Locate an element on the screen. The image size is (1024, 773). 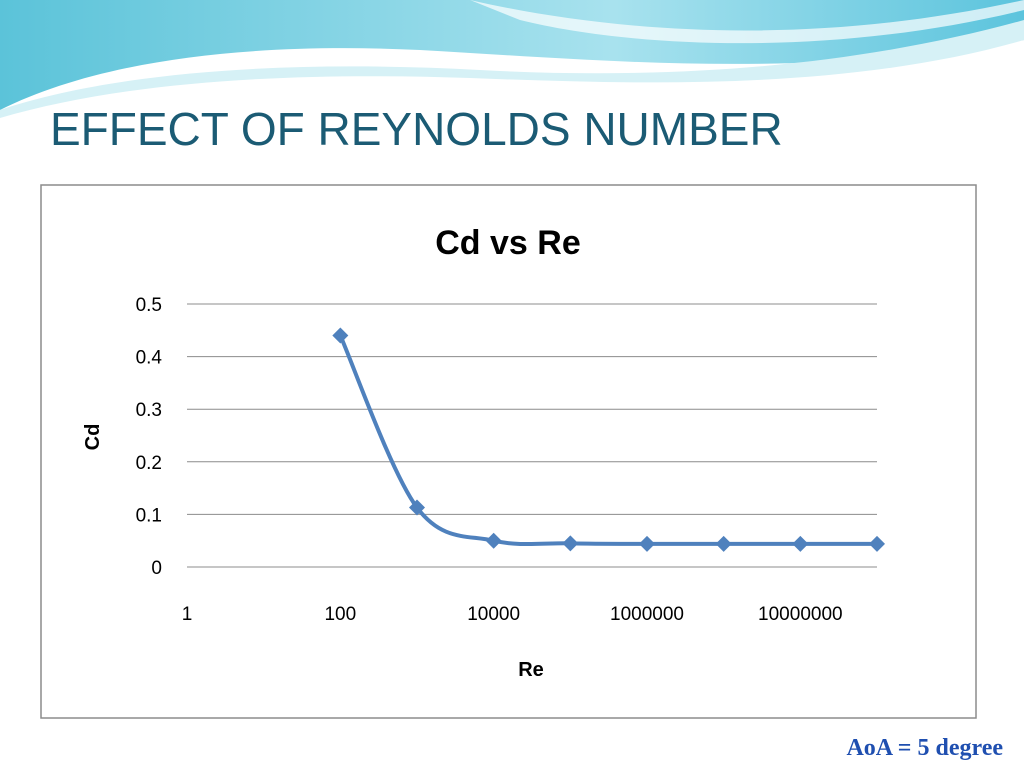
x-tick-label: 1000000 is located at coordinates (647, 614).